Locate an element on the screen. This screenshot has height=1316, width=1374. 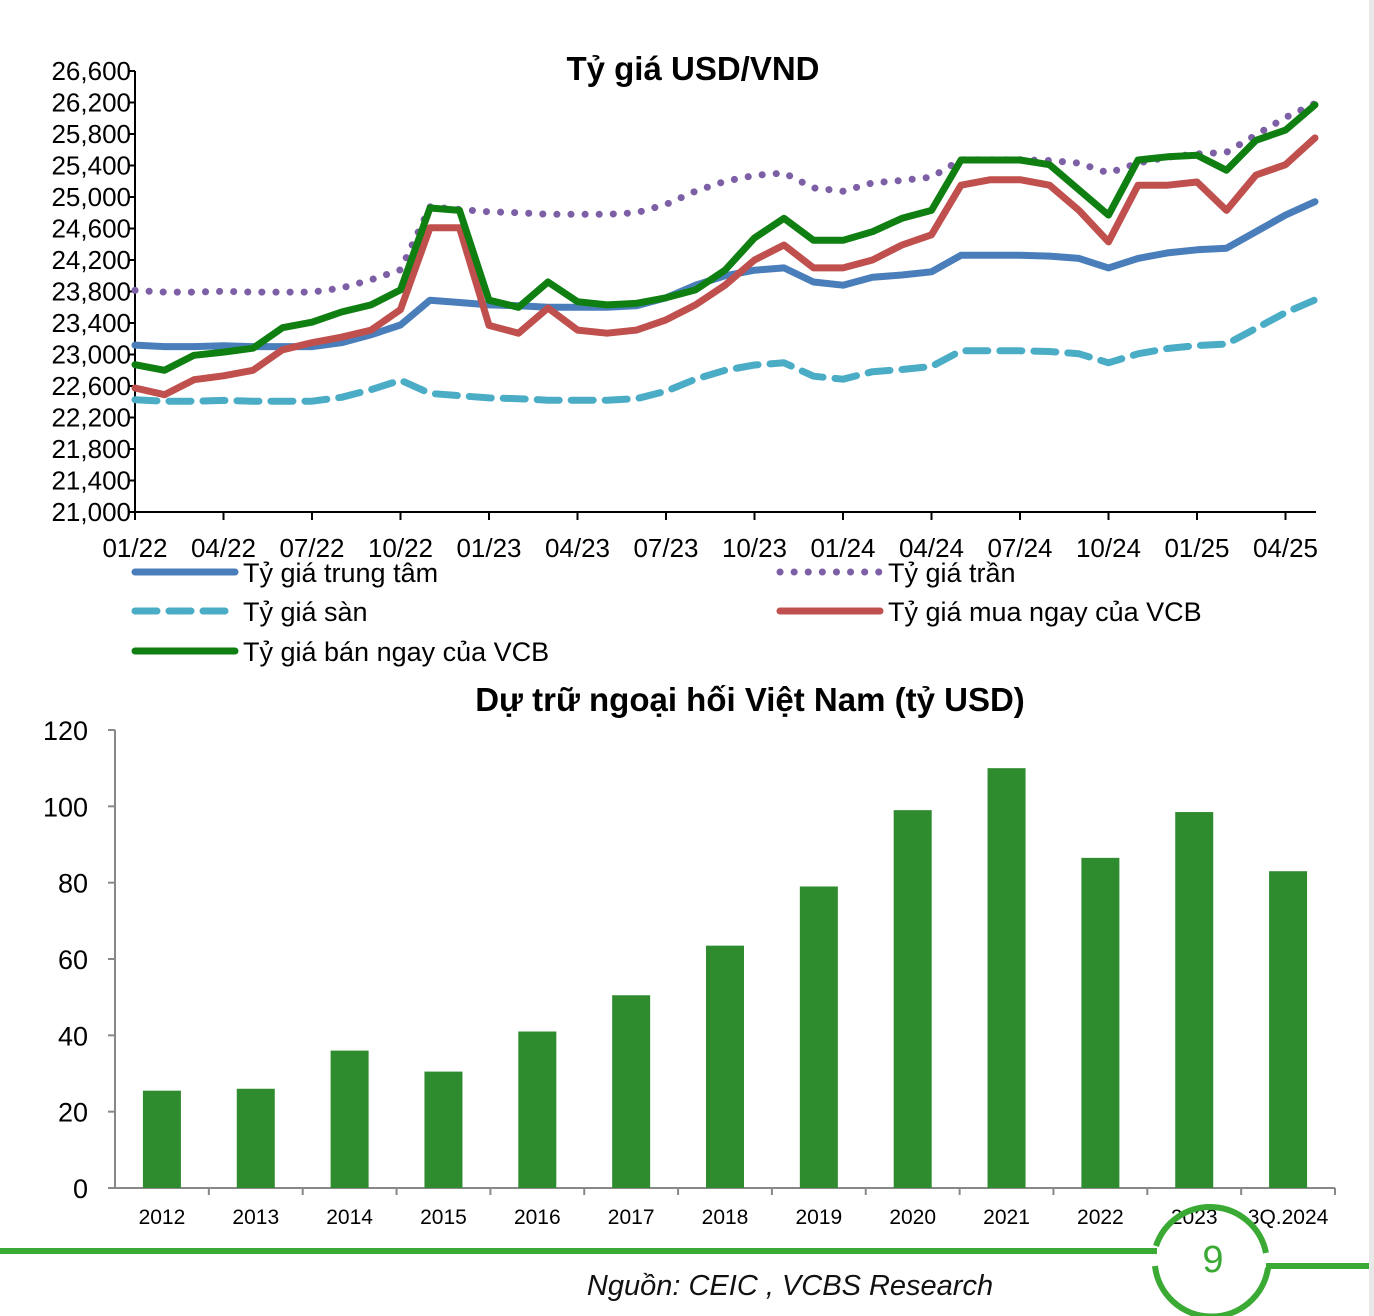
y-tick-label: 25,800 is located at coordinates (91, 134).